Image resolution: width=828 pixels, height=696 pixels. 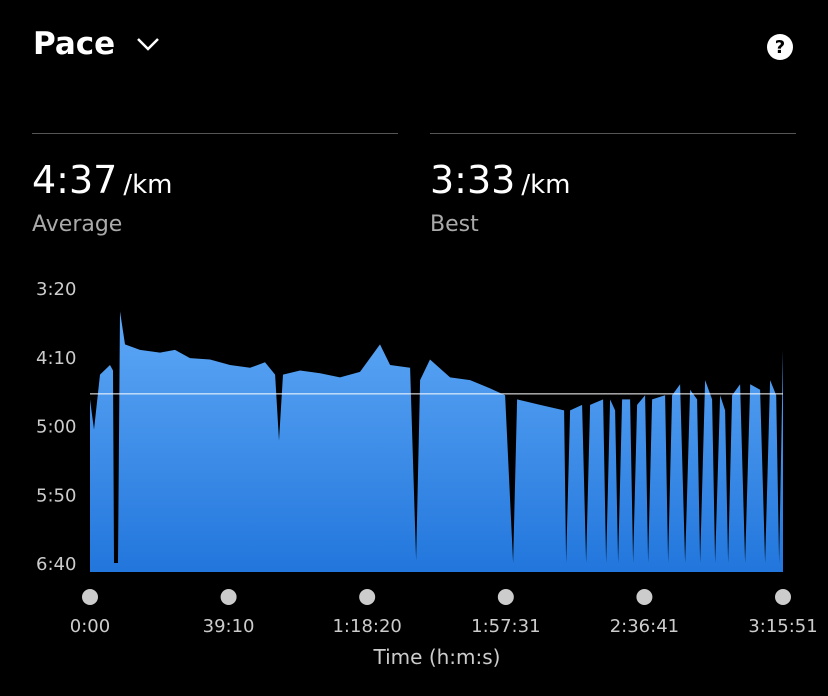 What do you see at coordinates (782, 626) in the screenshot?
I see `x-tick-label: 3:15:51` at bounding box center [782, 626].